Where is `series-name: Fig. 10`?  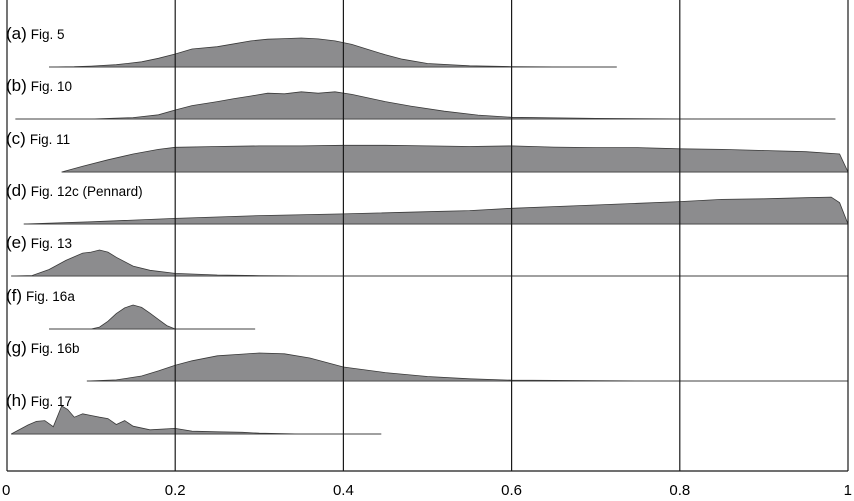
series-name: Fig. 10 is located at coordinates (51, 86).